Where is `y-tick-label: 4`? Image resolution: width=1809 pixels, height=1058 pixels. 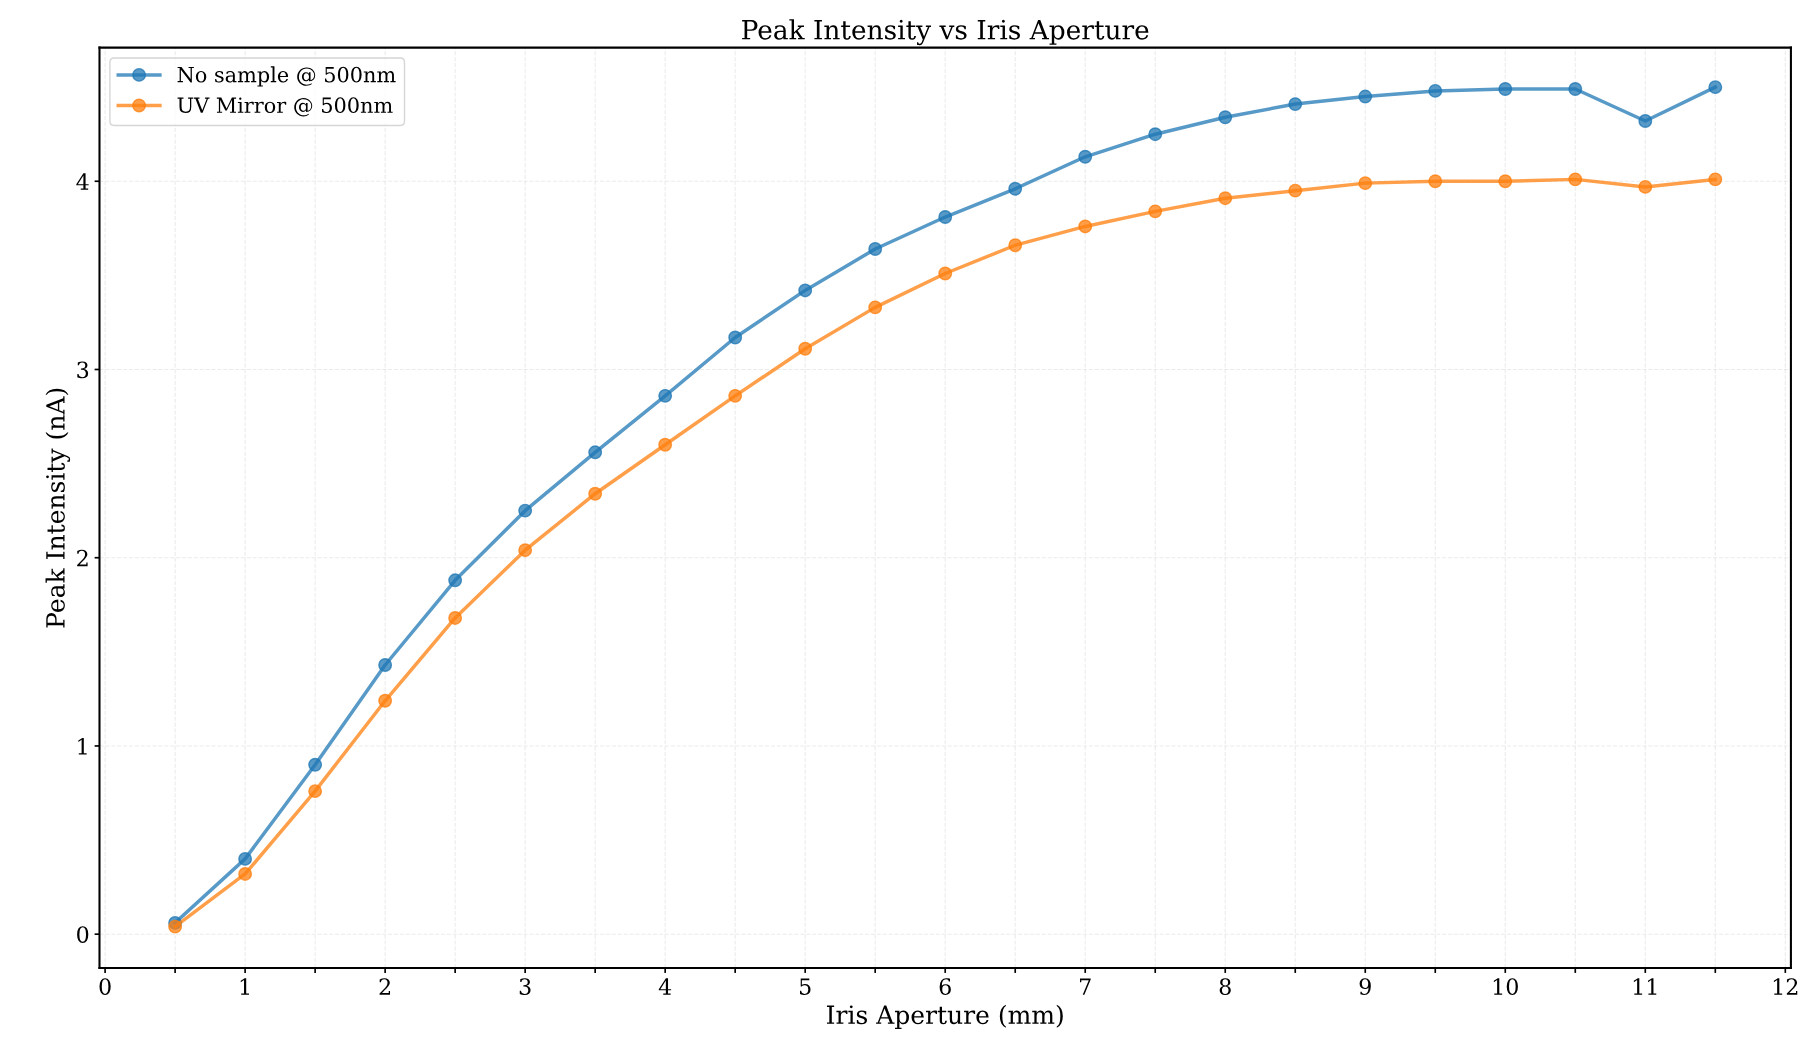 y-tick-label: 4 is located at coordinates (82, 181).